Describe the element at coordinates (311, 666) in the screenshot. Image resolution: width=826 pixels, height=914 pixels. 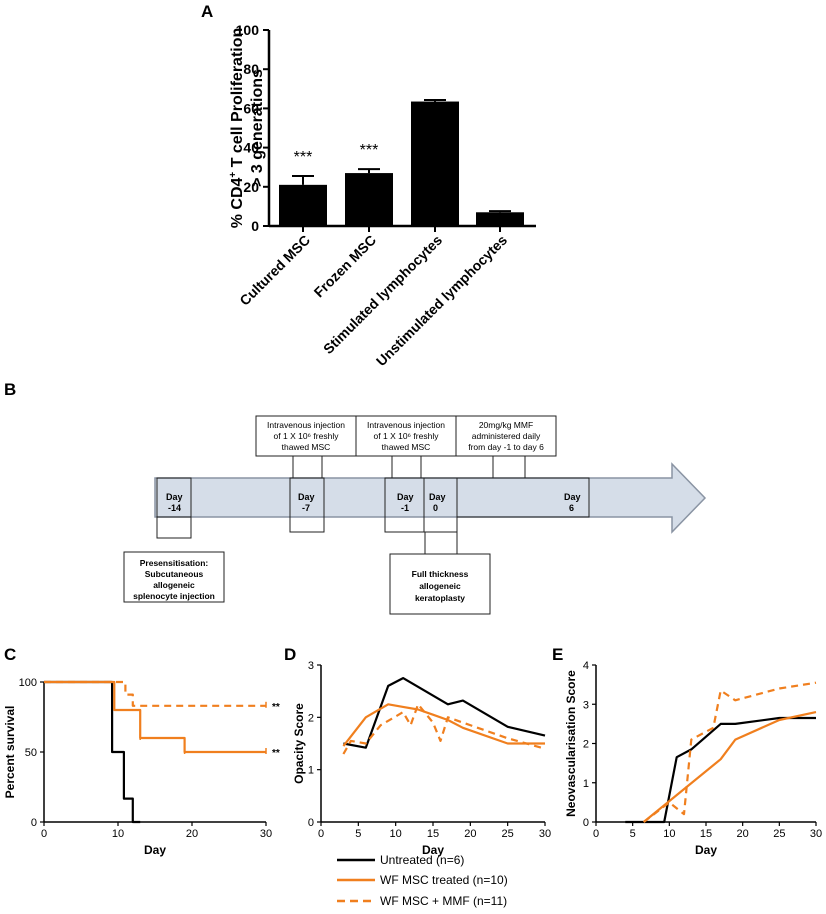
I see `chartD-ytick-label-3: 3` at that location.